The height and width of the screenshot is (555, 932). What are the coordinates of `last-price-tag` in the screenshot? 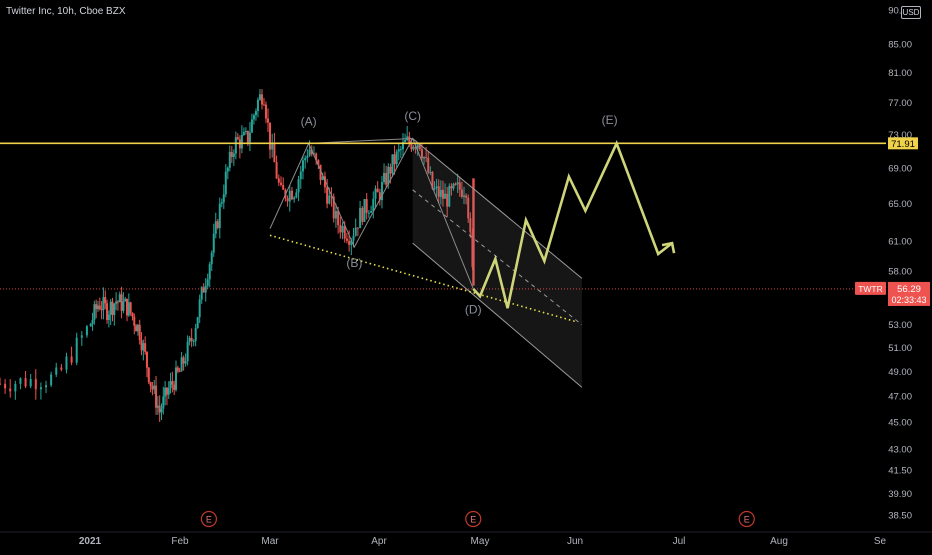 It's located at (909, 293).